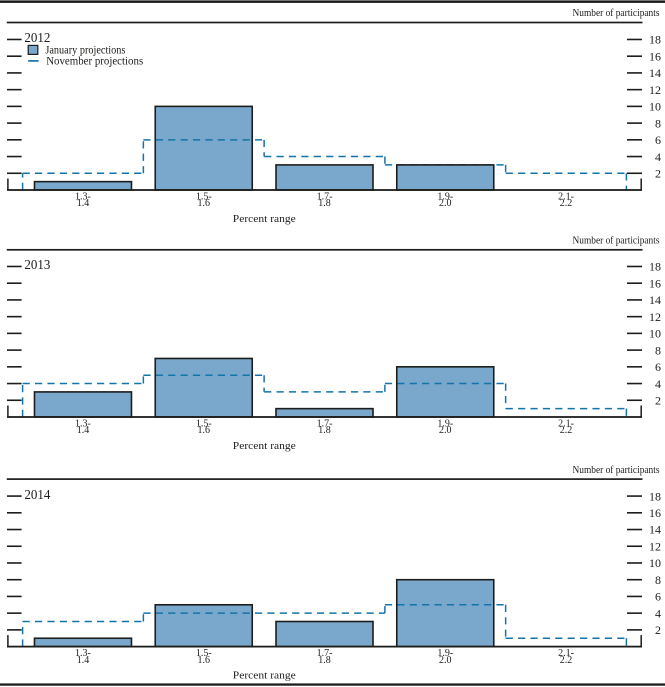  Describe the element at coordinates (94, 61) in the screenshot. I see `svg-text: November projections` at that location.